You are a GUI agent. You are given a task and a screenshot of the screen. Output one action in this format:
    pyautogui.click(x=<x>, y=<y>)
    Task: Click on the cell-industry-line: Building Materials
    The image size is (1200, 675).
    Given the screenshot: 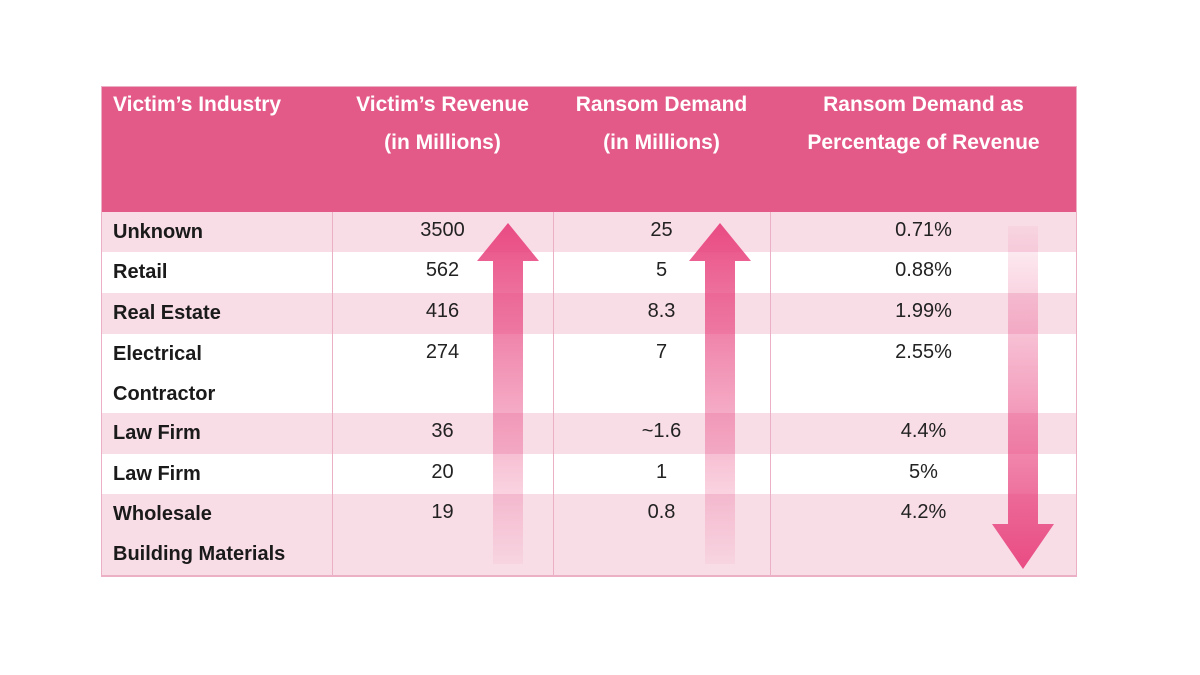 What is the action you would take?
    pyautogui.click(x=199, y=554)
    